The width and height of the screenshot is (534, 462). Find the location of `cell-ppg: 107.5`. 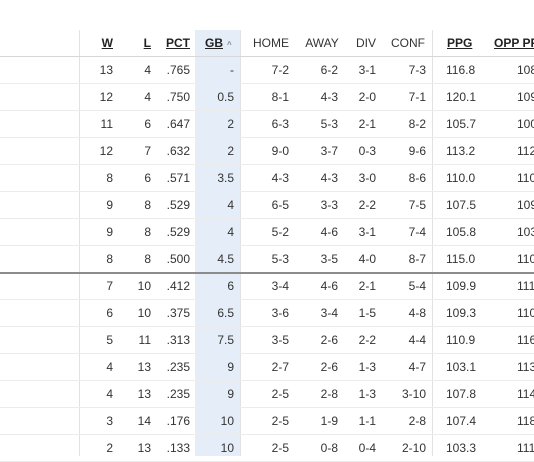

cell-ppg: 107.5 is located at coordinates (461, 205).